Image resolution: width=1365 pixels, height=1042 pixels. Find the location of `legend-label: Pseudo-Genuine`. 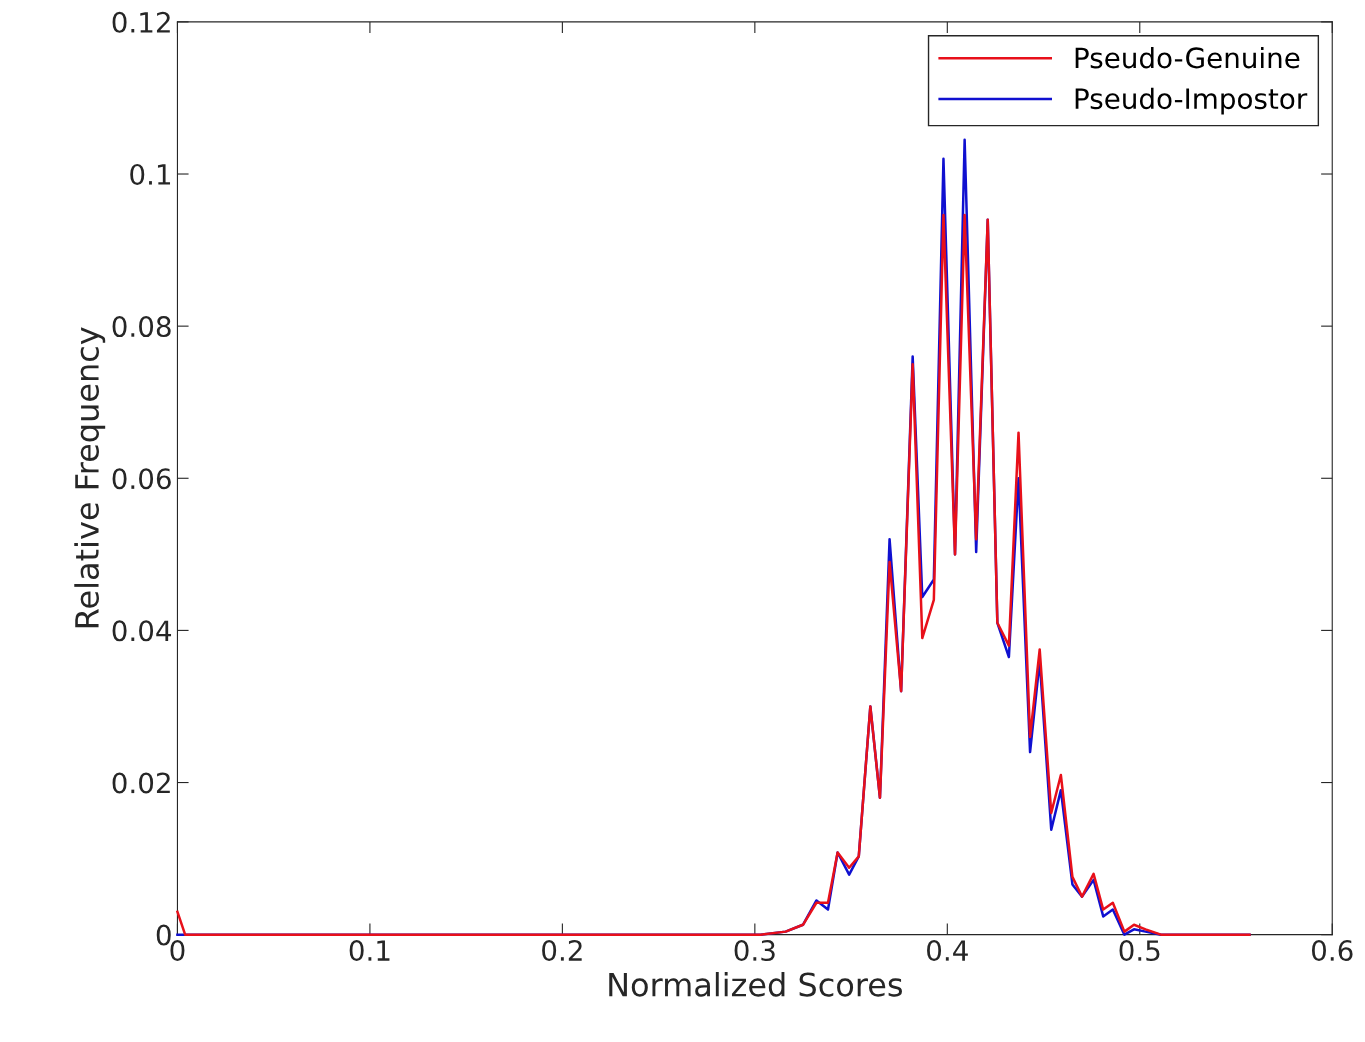

legend-label: Pseudo-Genuine is located at coordinates (1187, 57).